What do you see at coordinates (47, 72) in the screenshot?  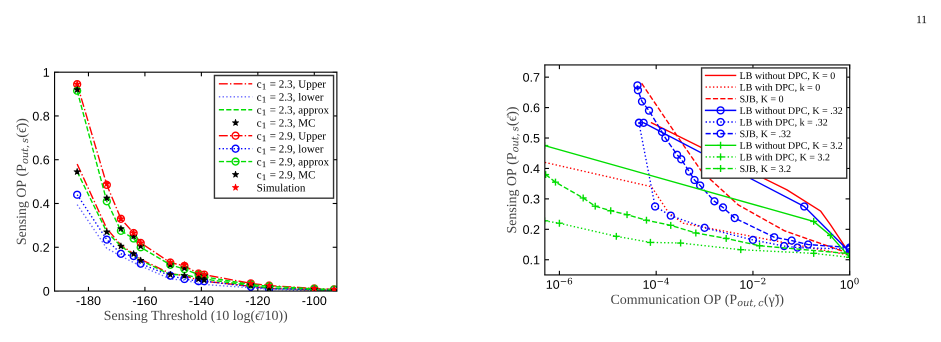 I see `y-tick-label: 1` at bounding box center [47, 72].